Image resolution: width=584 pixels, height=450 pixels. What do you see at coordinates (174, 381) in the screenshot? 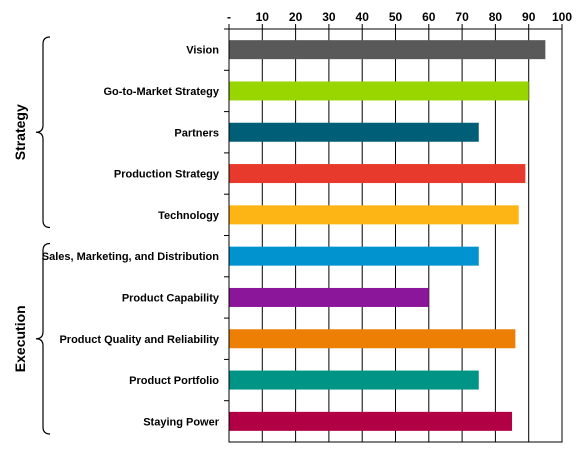
I see `category-label: Product Portfolio` at bounding box center [174, 381].